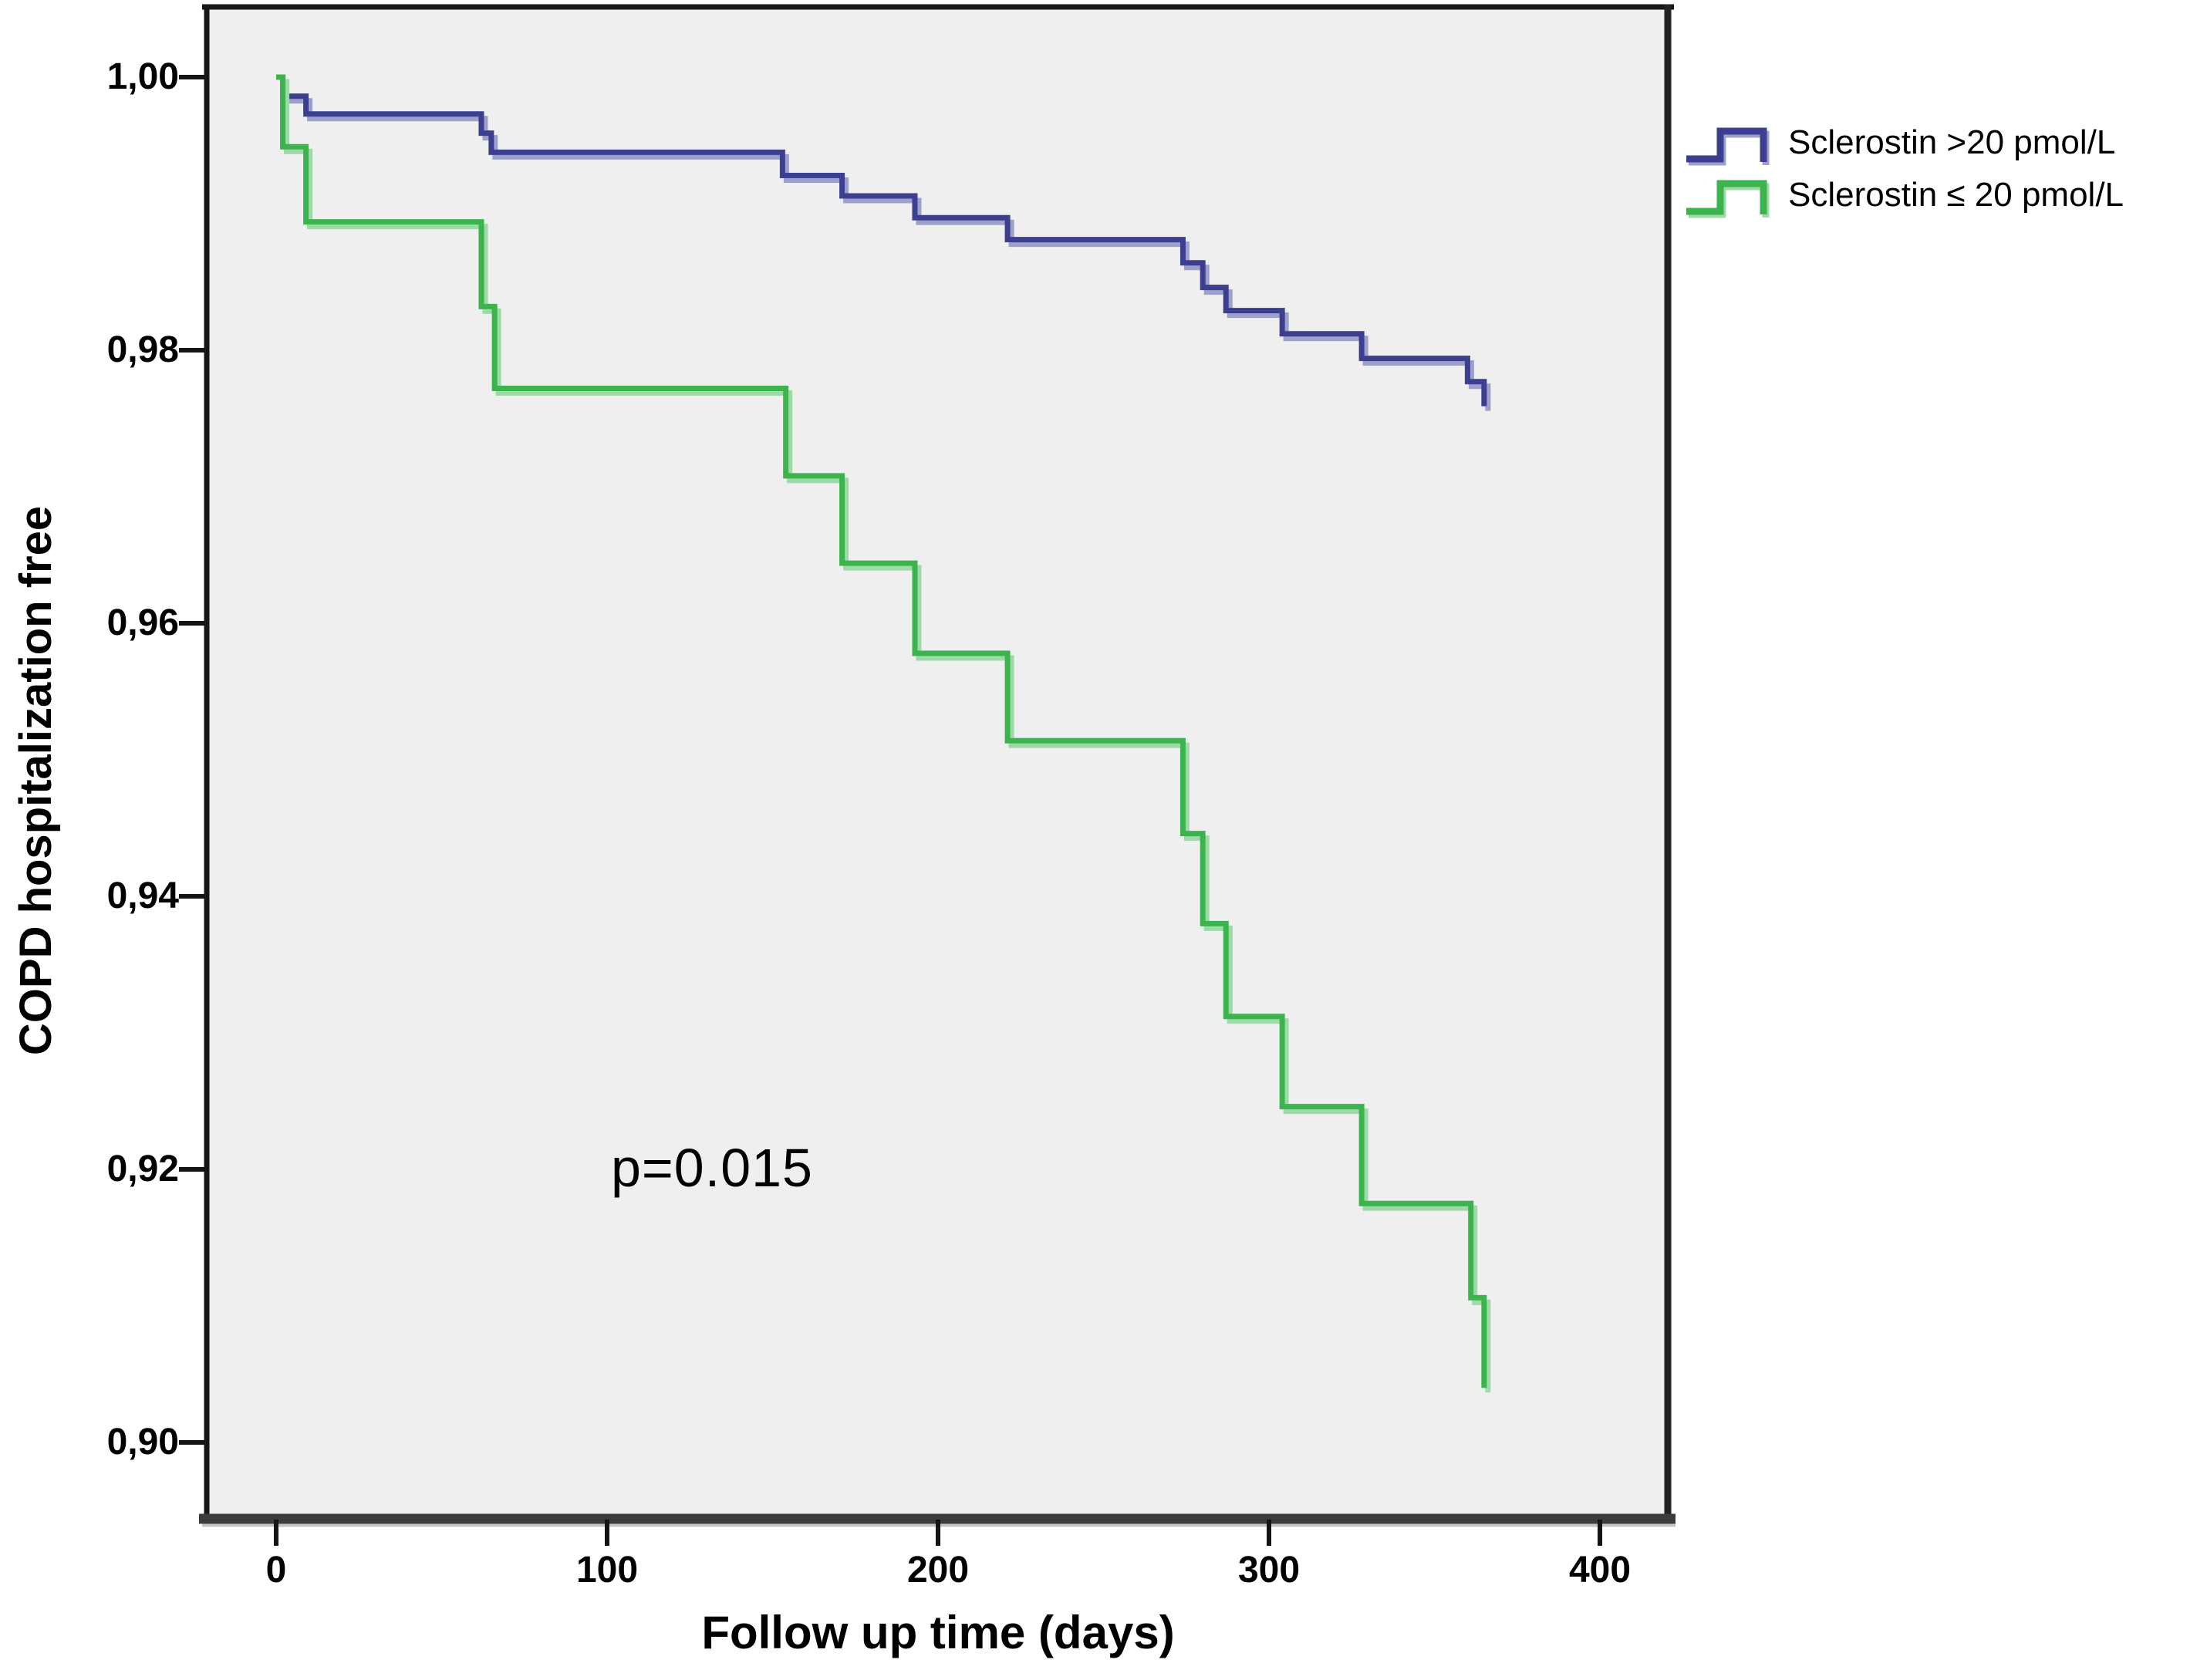  I want to click on x-tick-label: 400, so click(1600, 1570).